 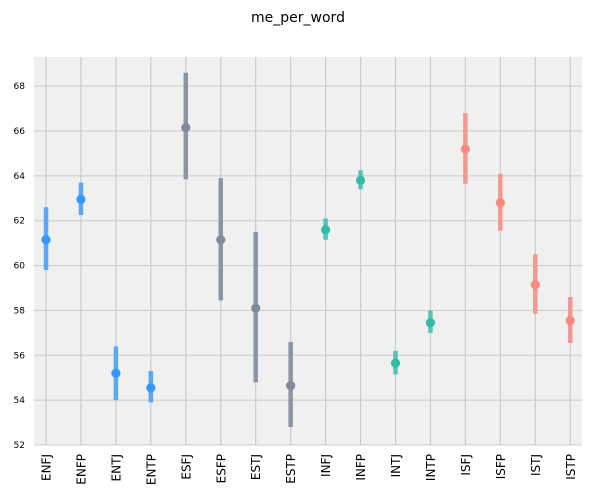 I want to click on point-enfj, so click(x=46, y=240).